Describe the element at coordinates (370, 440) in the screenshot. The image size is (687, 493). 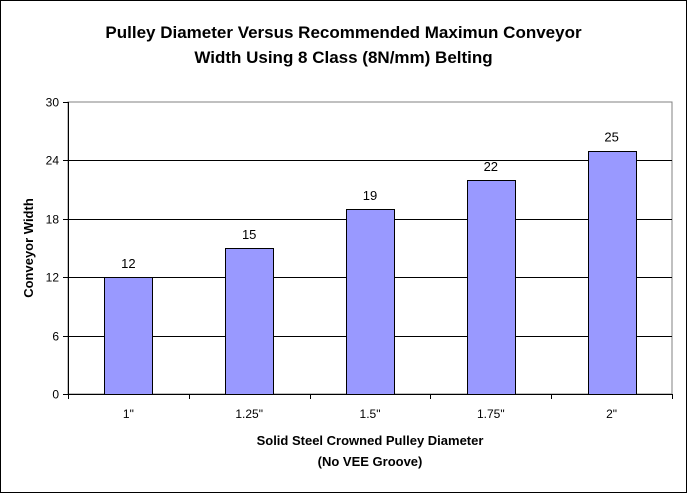
I see `x-axis-title-line-1: Solid Steel Crowned Pulley Diameter` at that location.